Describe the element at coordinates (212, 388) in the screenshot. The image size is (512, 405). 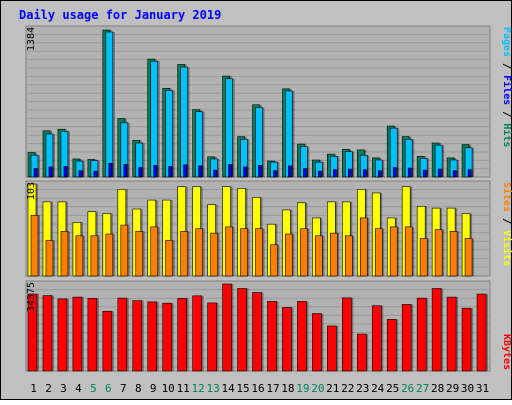
I see `day-label: 13` at that location.